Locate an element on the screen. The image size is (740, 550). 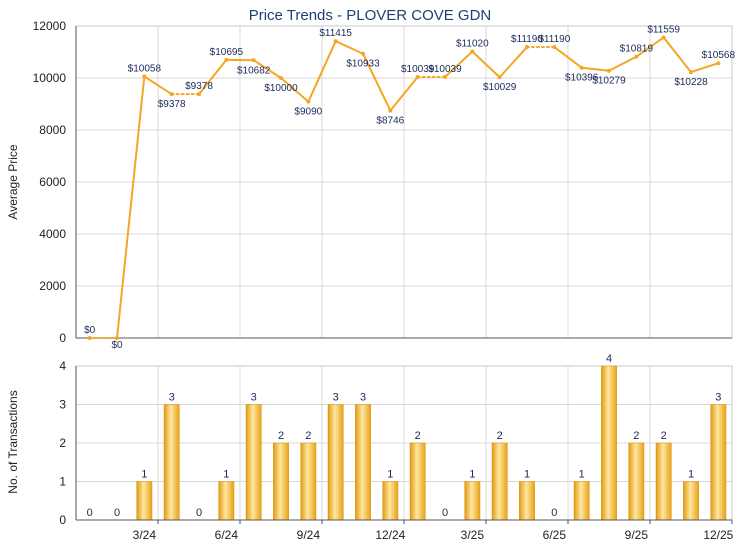
x-tick-label: 3/25 is located at coordinates (473, 535).